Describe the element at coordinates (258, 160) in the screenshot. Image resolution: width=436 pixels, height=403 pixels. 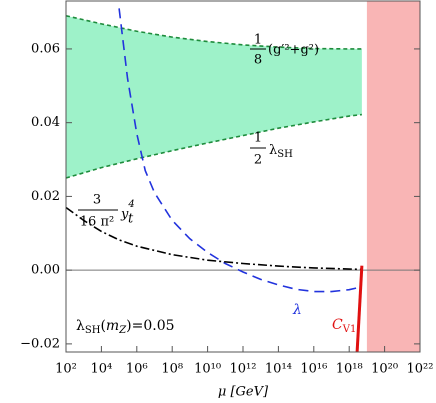
I see `fraction-den: 2` at that location.